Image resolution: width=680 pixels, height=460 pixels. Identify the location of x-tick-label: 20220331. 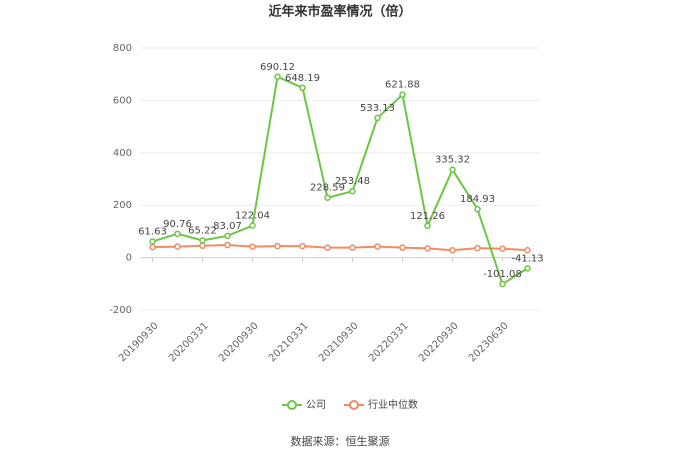
(389, 342).